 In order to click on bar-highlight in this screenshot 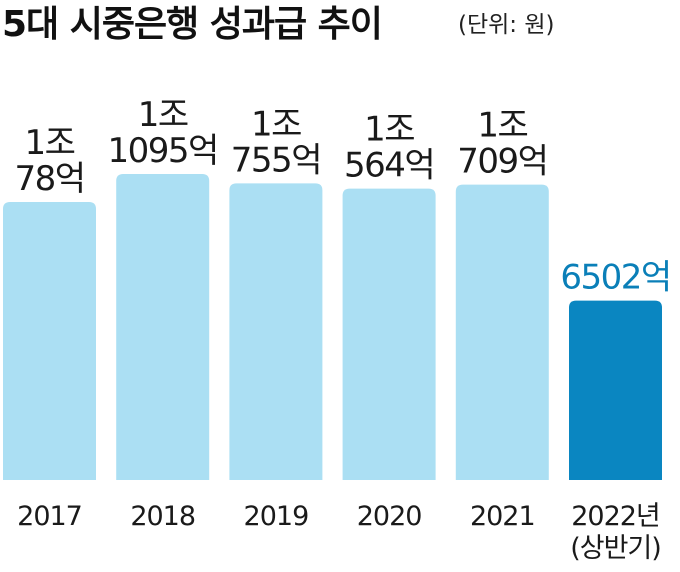, I will do `click(615, 390)`.